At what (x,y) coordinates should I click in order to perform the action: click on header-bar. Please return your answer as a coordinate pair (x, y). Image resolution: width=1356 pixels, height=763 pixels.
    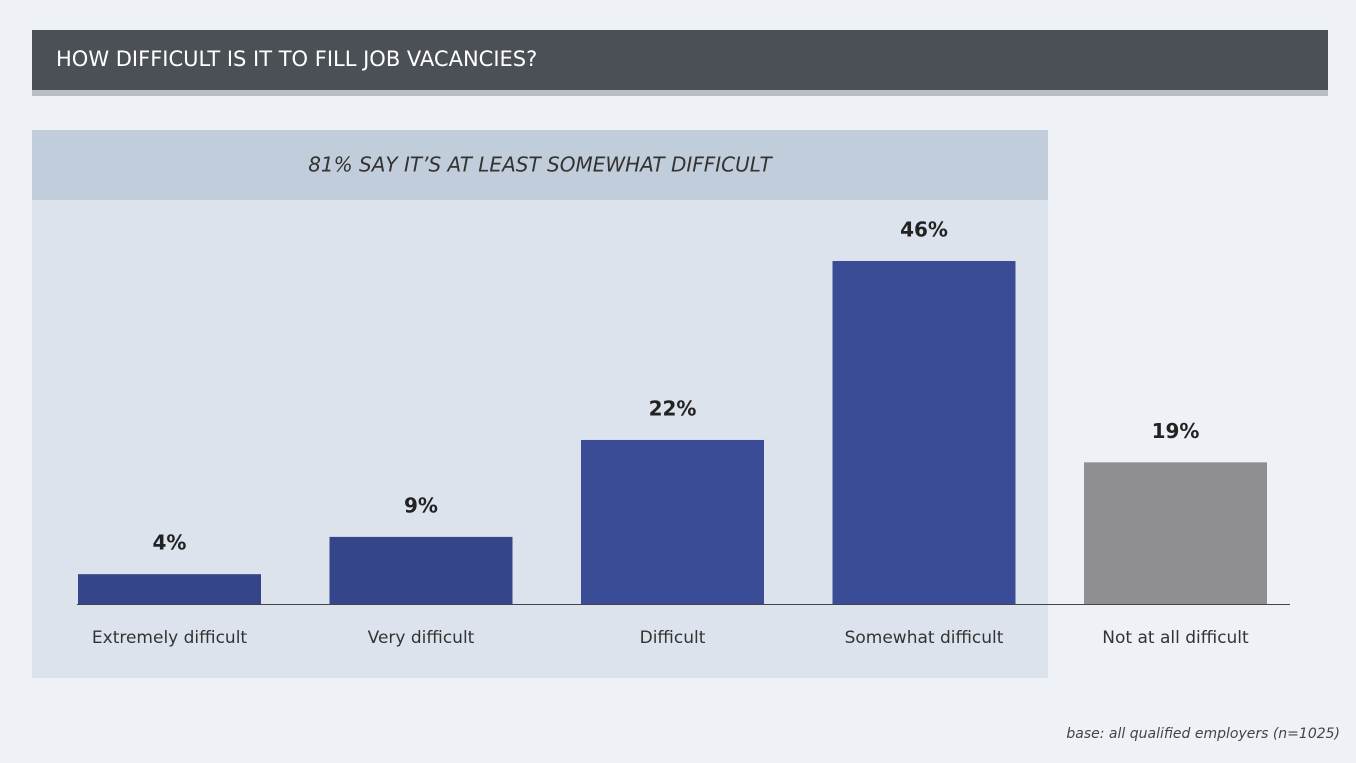
    Looking at the image, I should click on (680, 60).